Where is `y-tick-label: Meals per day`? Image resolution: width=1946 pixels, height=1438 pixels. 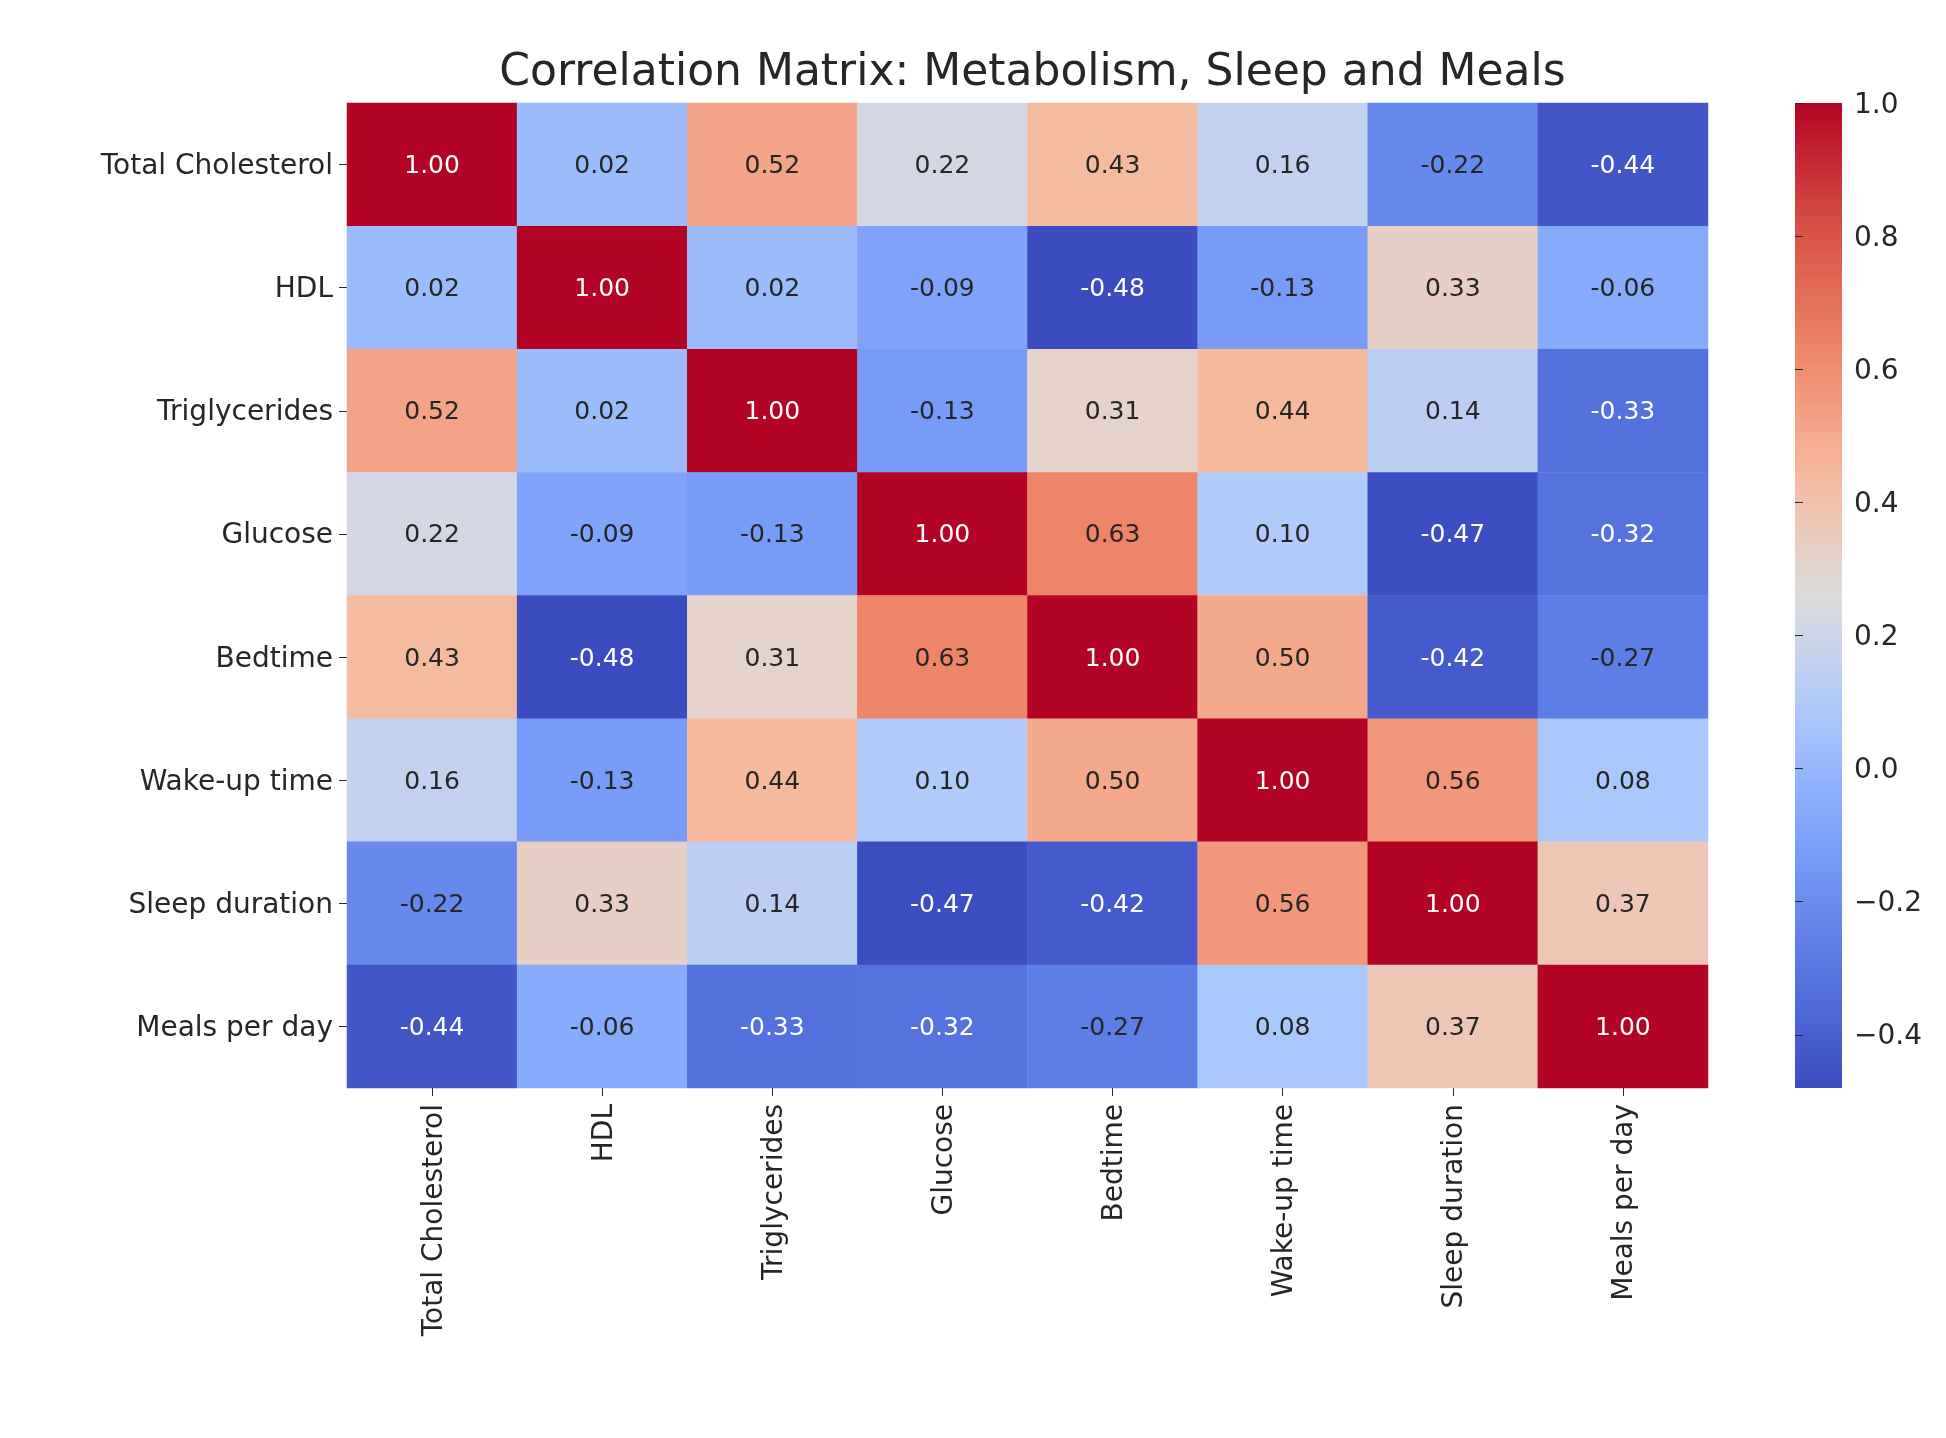
y-tick-label: Meals per day is located at coordinates (234, 1026).